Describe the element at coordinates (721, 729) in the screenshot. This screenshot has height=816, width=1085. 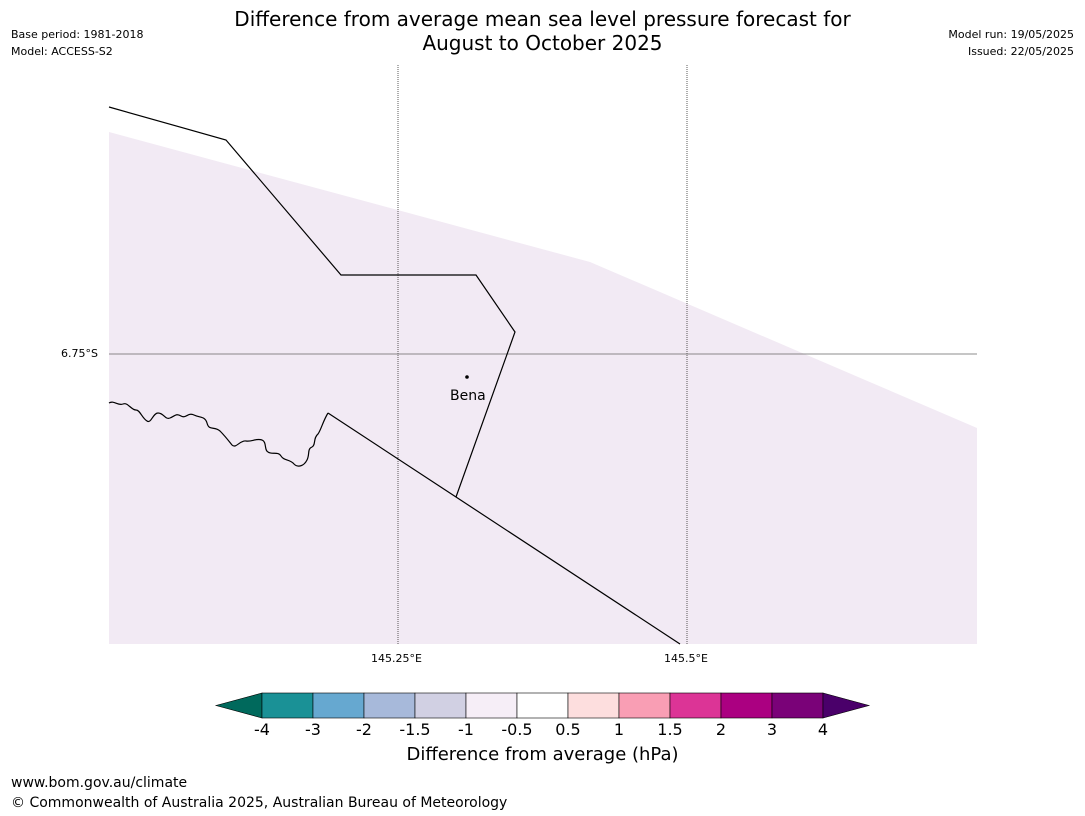
I see `colorbar-tick-label: 2` at that location.